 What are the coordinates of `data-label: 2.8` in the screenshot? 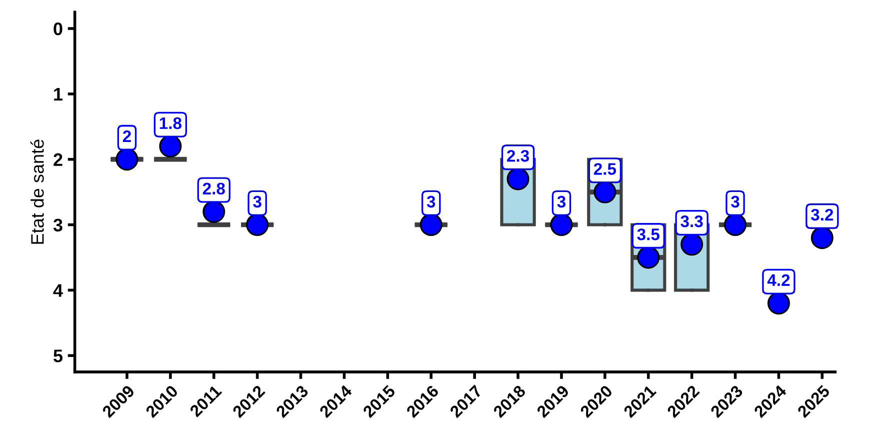 It's located at (213, 188).